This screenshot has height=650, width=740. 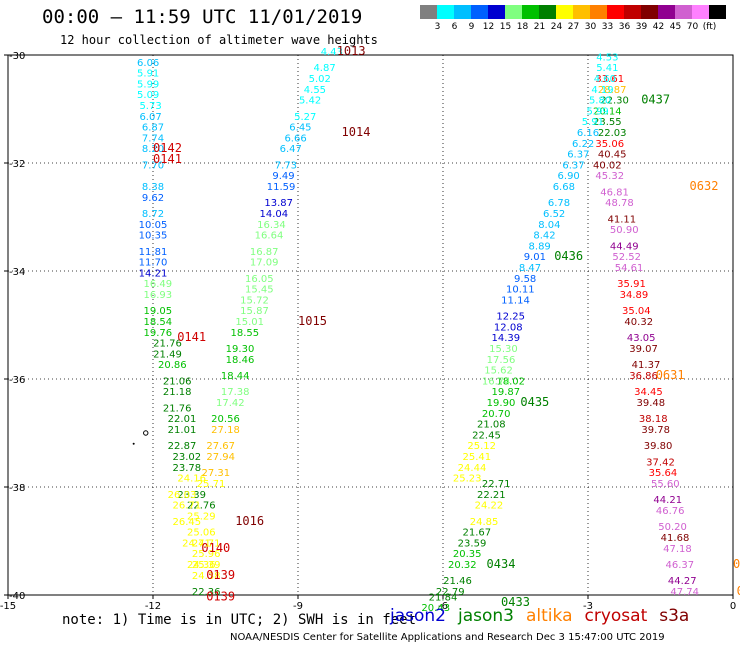 I want to click on swh-value-label: 8.20, so click(x=153, y=149).